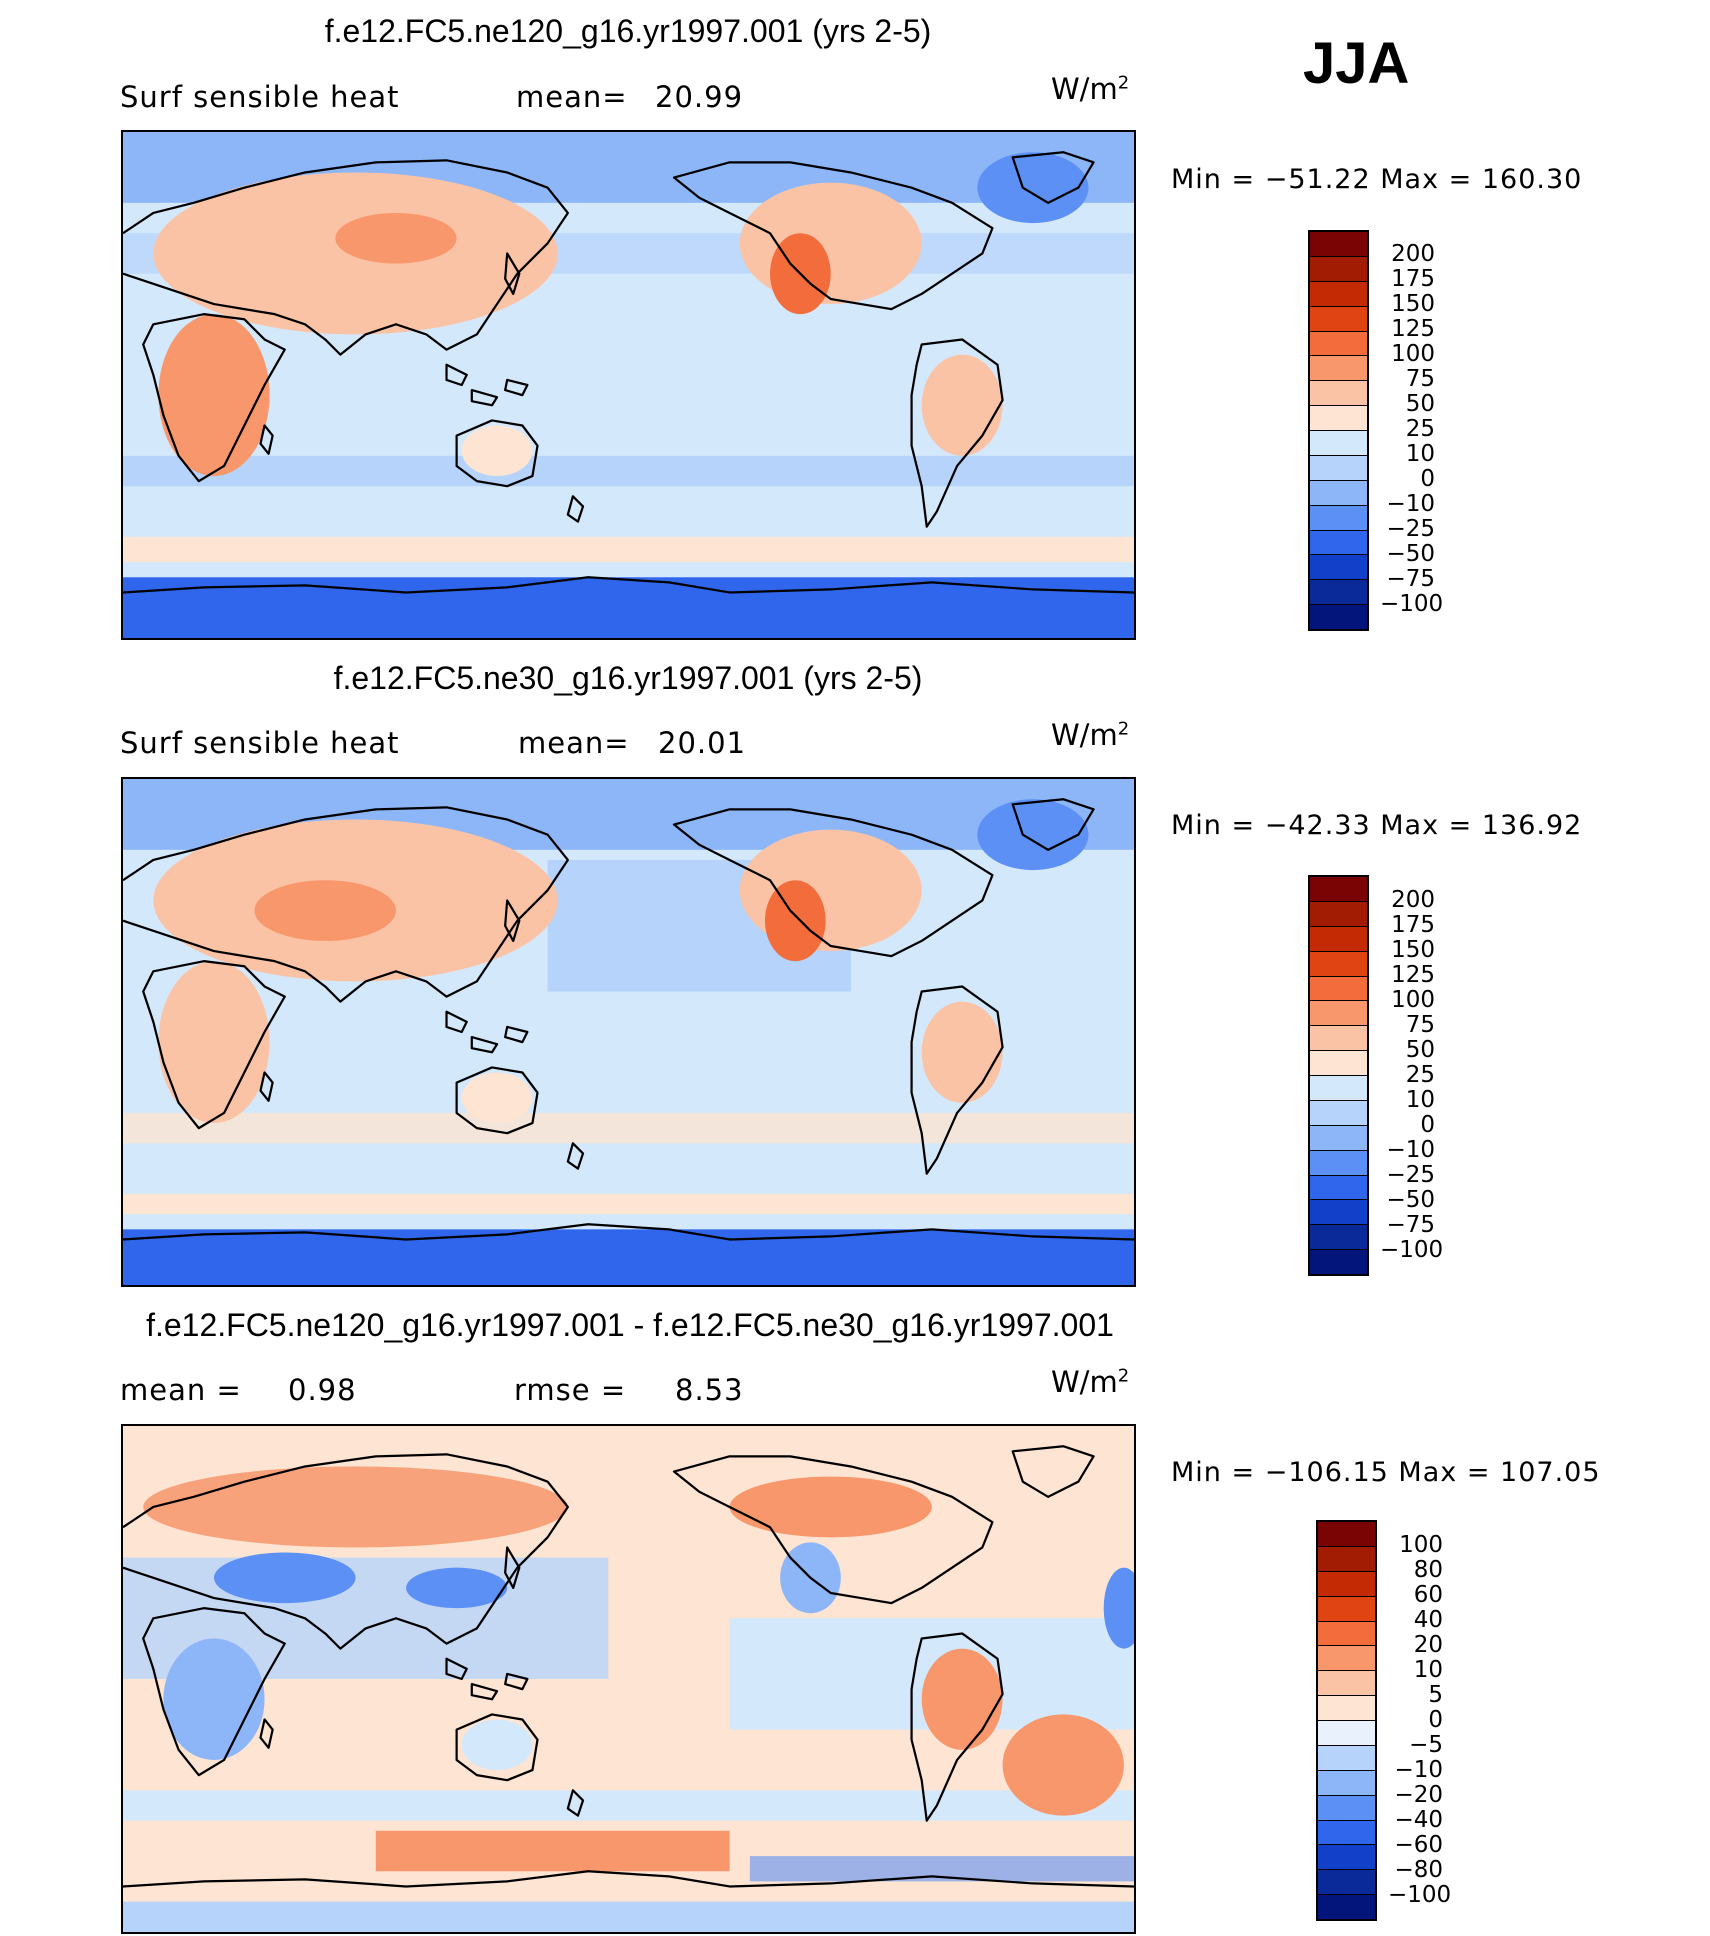  I want to click on panel-1-title: f.e12.FC5.ne120_g16.yr1997.001 (yrs 2-5), so click(628, 31).